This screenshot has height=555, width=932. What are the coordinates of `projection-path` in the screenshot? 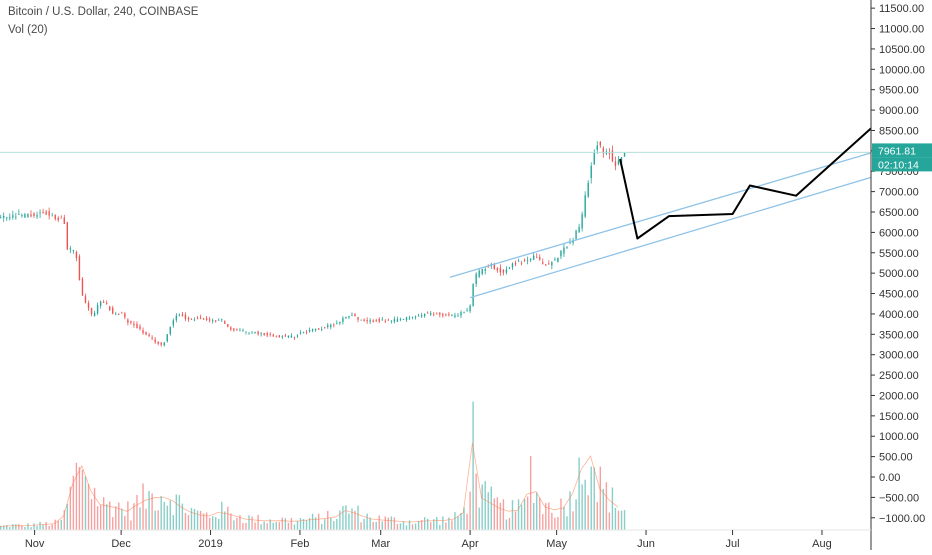 It's located at (745, 183).